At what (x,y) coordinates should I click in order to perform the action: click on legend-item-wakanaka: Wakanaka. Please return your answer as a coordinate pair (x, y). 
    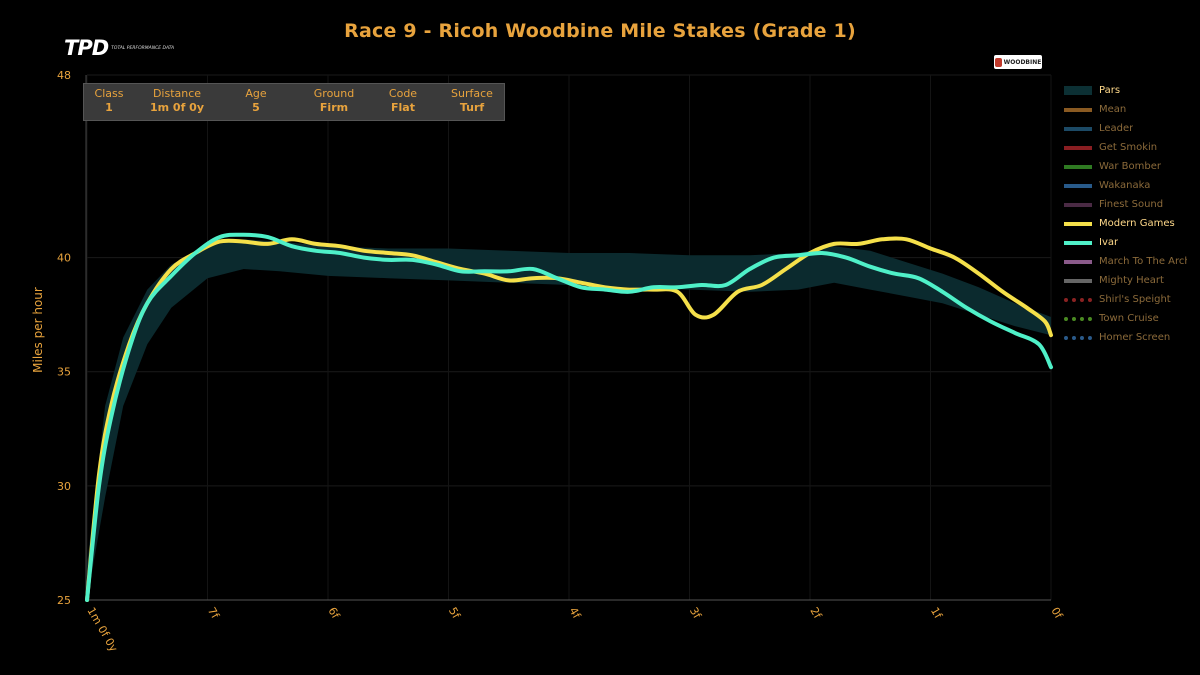
    Looking at the image, I should click on (1107, 185).